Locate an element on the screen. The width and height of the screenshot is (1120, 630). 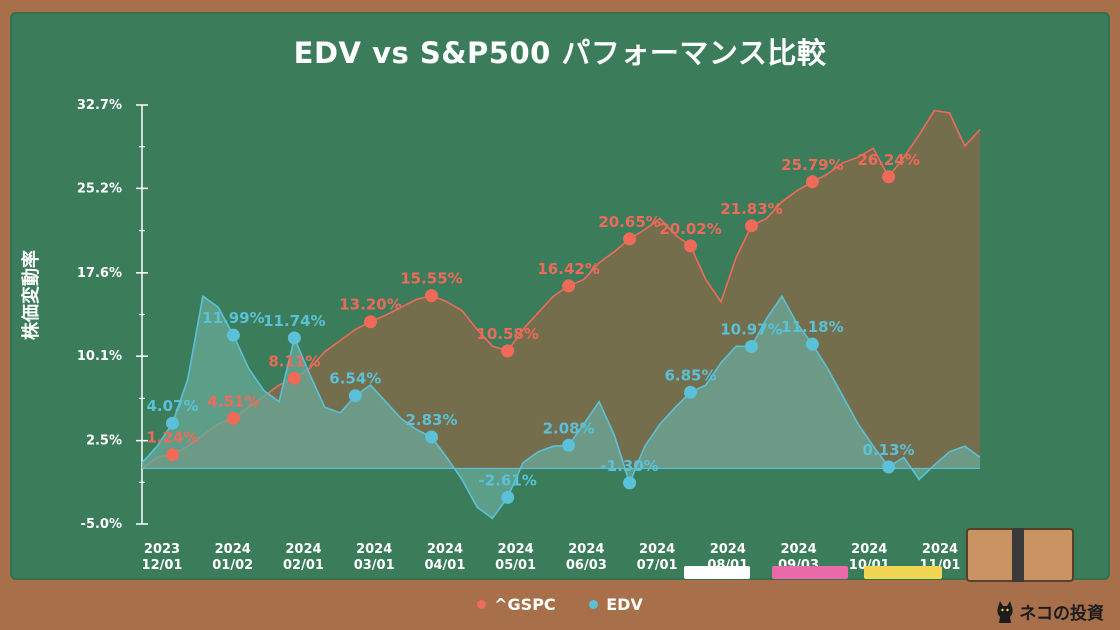
x-tick-date: 07/01 is located at coordinates (657, 565).